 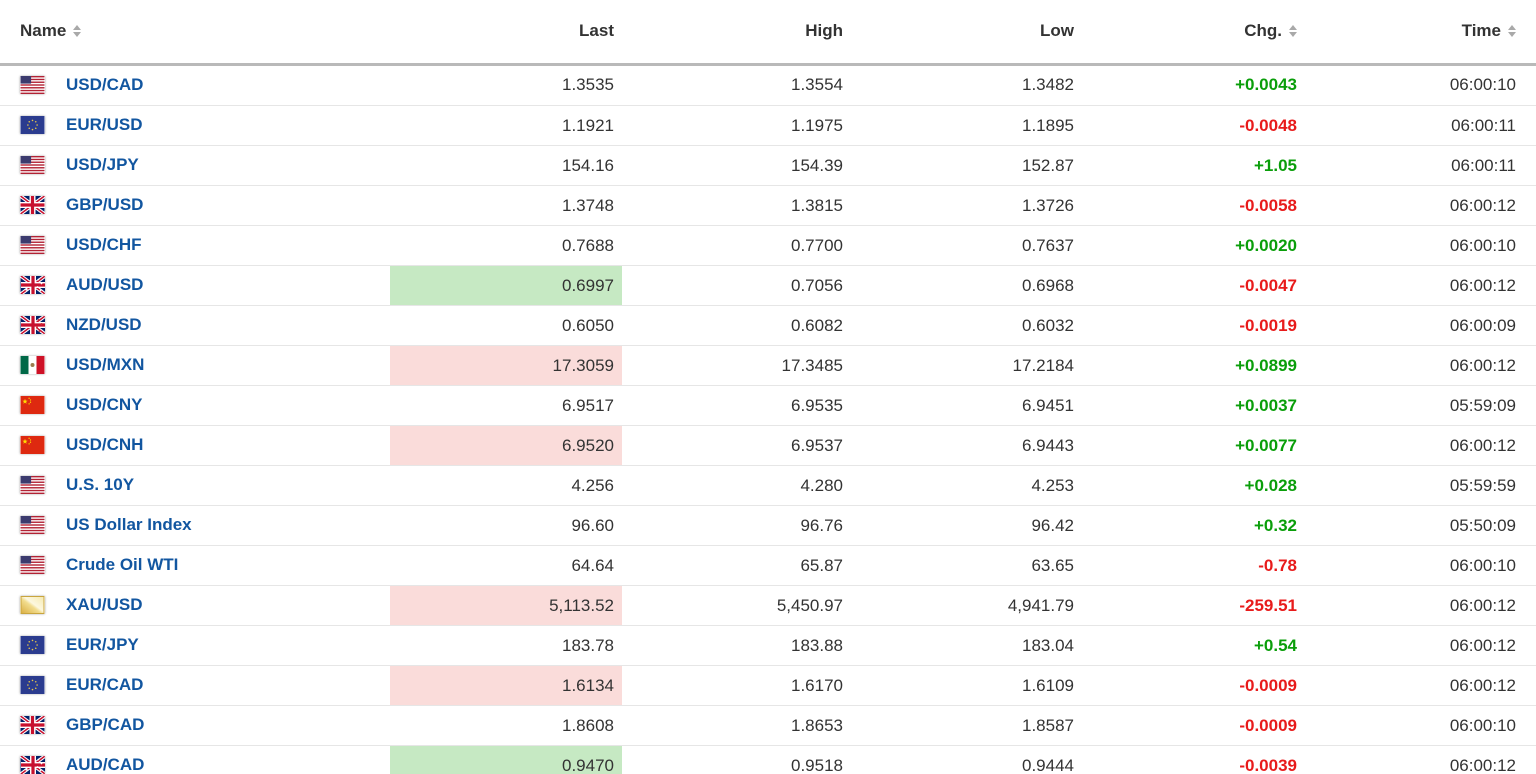 I want to click on instrument-link: USD/CNY, so click(x=104, y=404).